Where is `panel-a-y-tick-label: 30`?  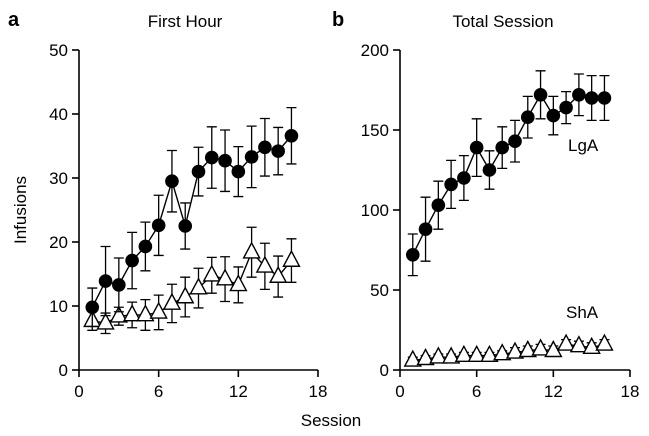 panel-a-y-tick-label: 30 is located at coordinates (58, 178).